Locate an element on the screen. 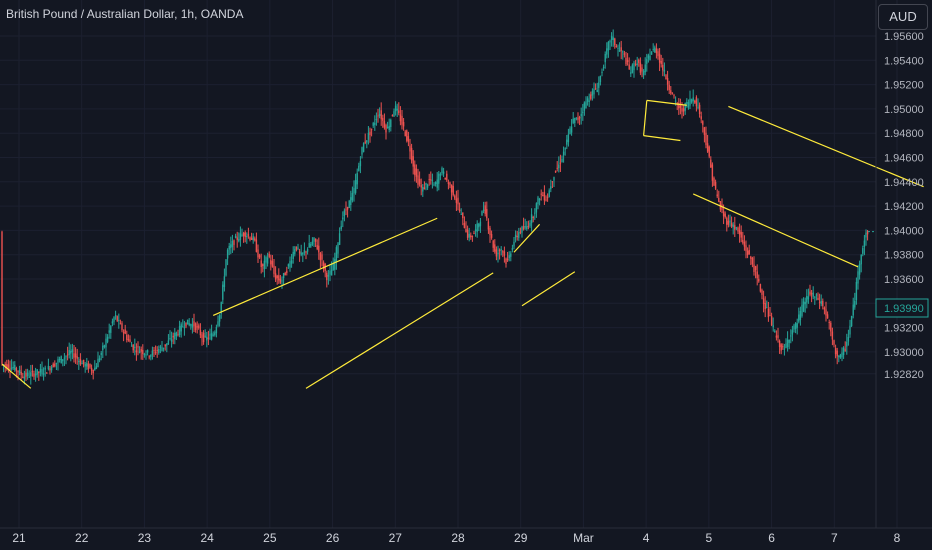 This screenshot has height=550, width=932. currency-button: AUD is located at coordinates (903, 17).